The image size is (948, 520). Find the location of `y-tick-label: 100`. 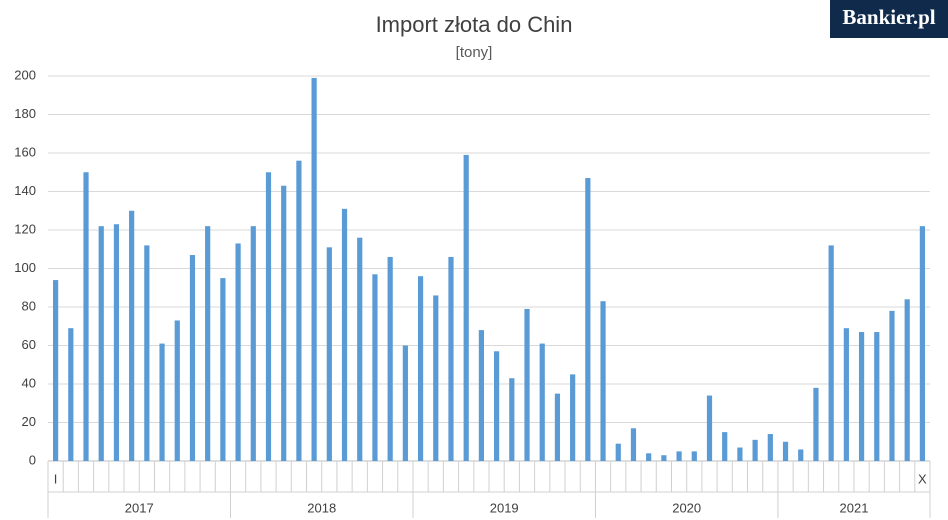

y-tick-label: 100 is located at coordinates (25, 267).